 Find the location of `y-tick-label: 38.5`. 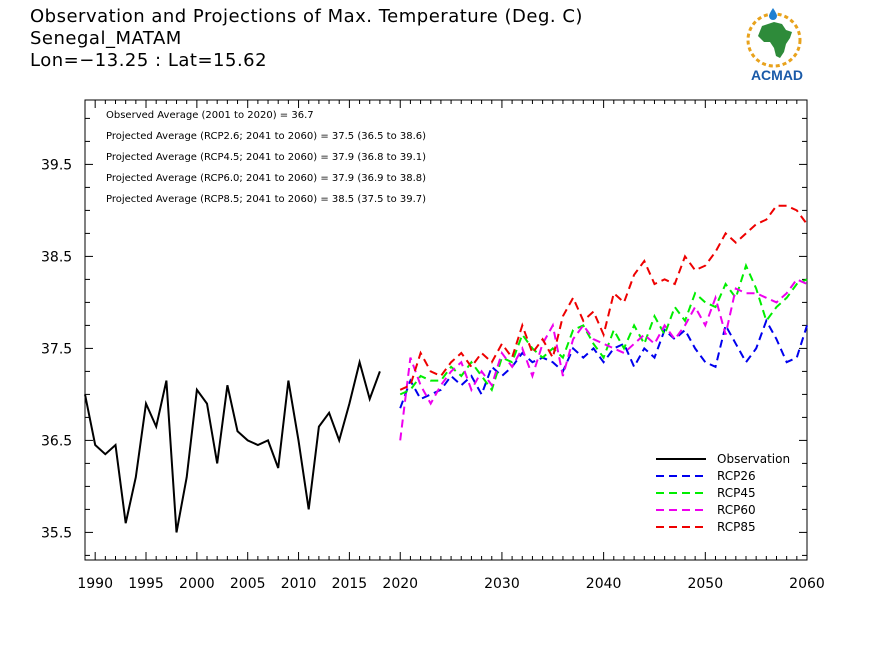

y-tick-label: 38.5 is located at coordinates (56, 257).